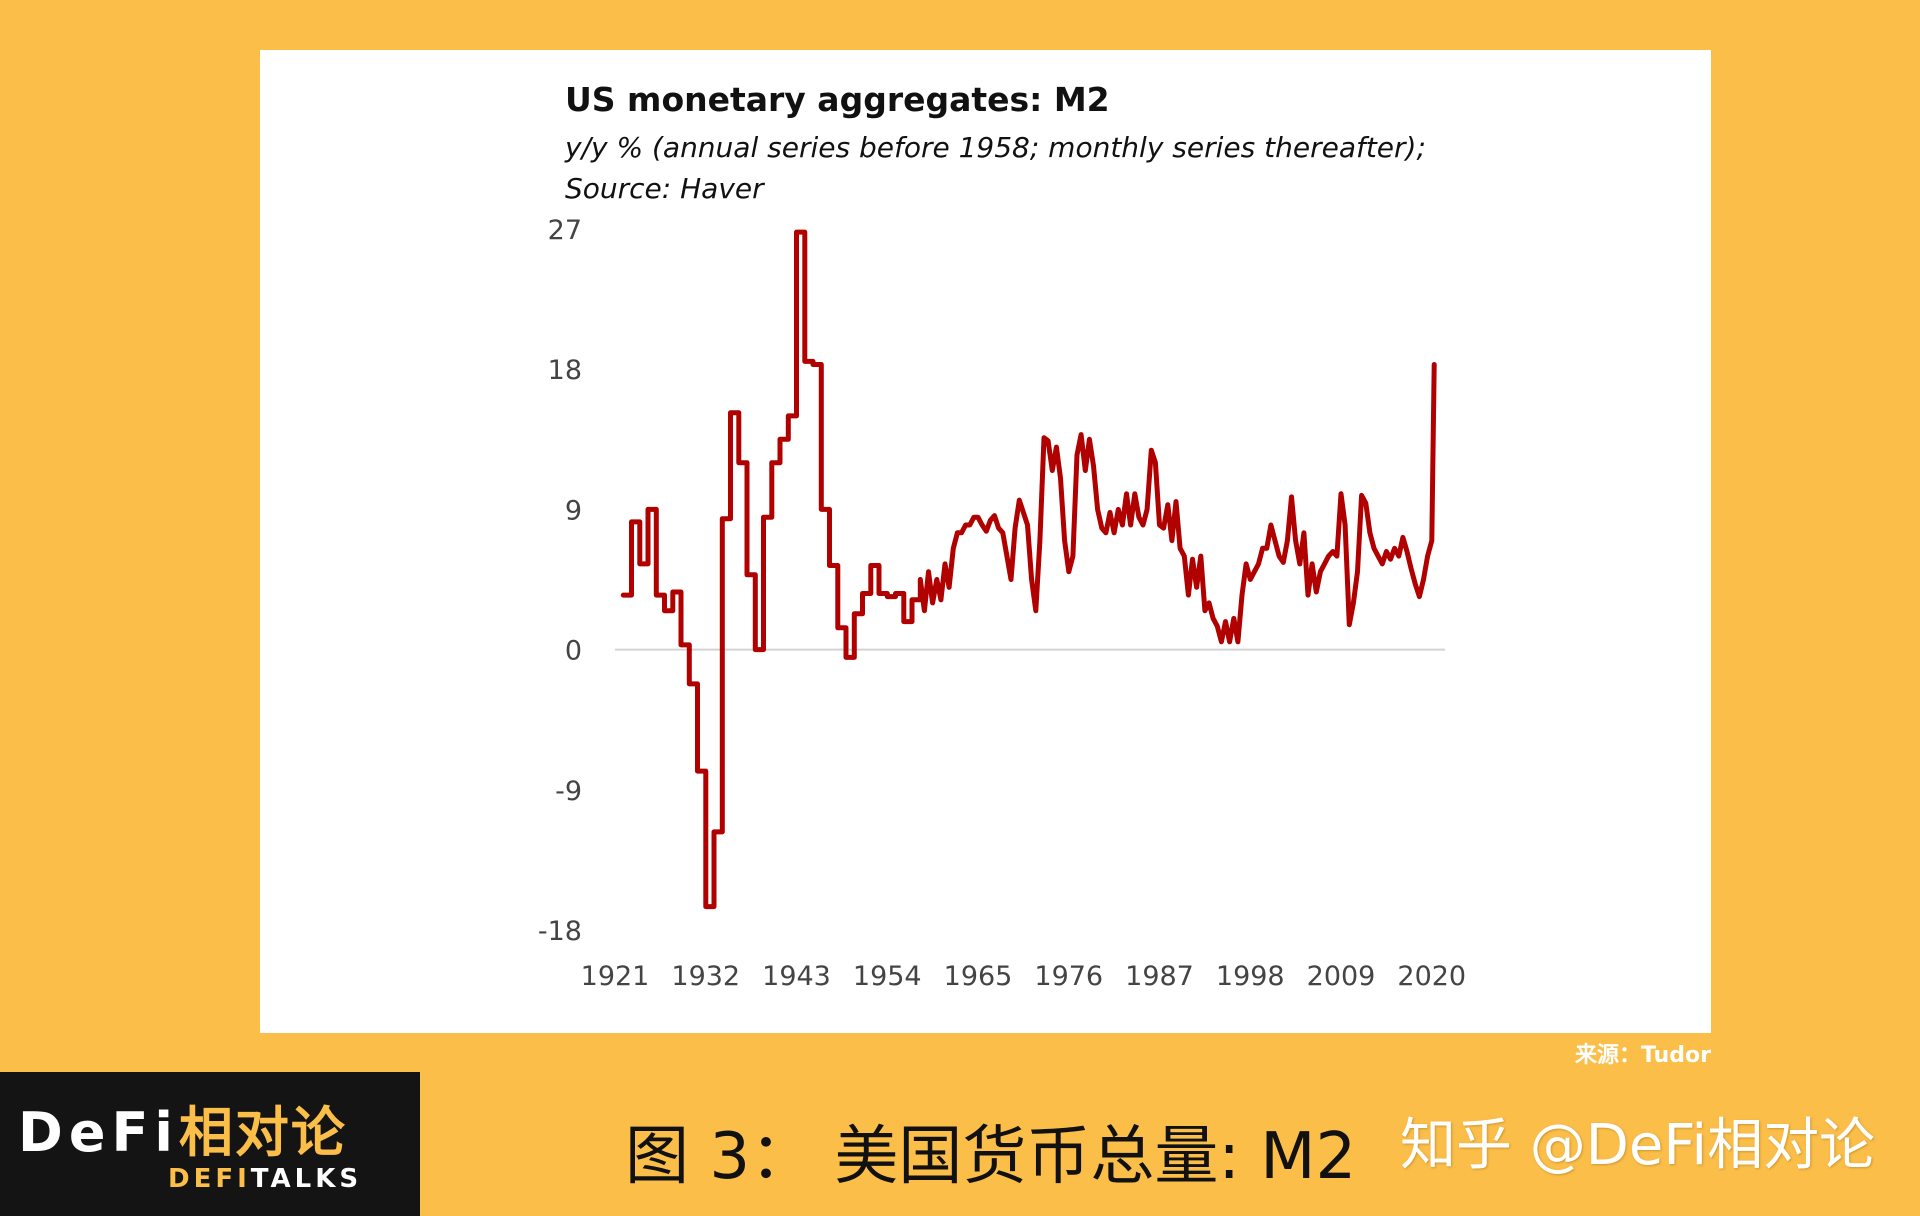 This screenshot has height=1216, width=1920. Describe the element at coordinates (1638, 1145) in the screenshot. I see `zhihu-watermark: 知乎 @DeFi相对论` at that location.